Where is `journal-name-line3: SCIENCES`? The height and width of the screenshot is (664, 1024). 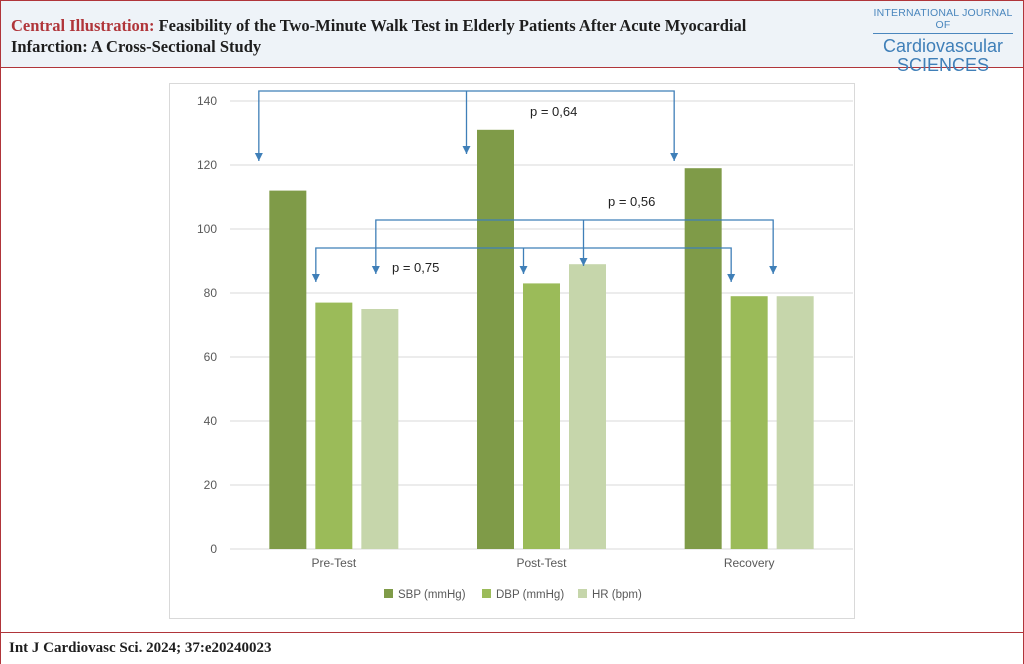
journal-name-line3: SCIENCES is located at coordinates (943, 65).